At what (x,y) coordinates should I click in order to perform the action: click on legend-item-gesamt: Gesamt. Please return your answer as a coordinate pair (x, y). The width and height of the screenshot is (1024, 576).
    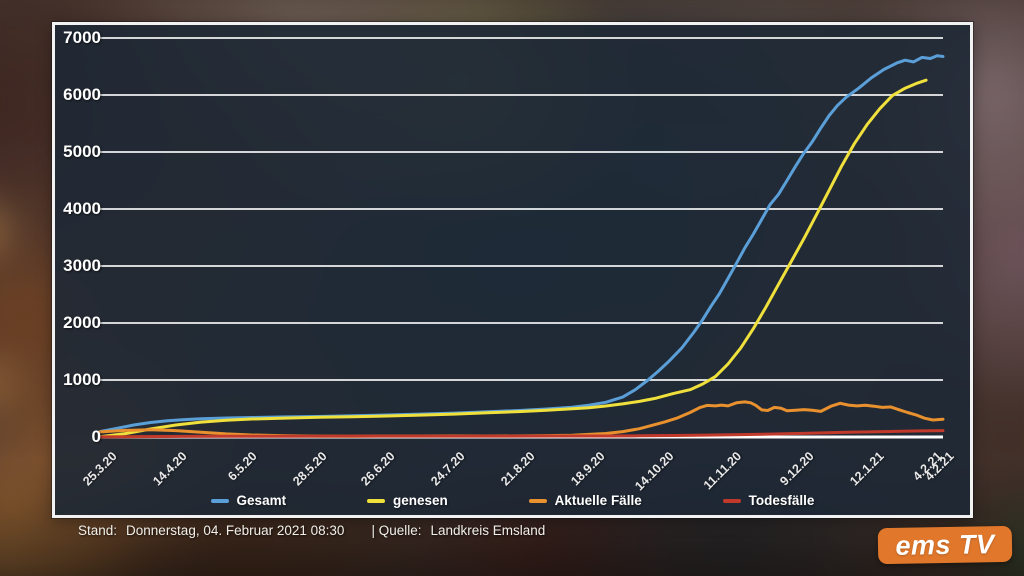
    Looking at the image, I should click on (248, 500).